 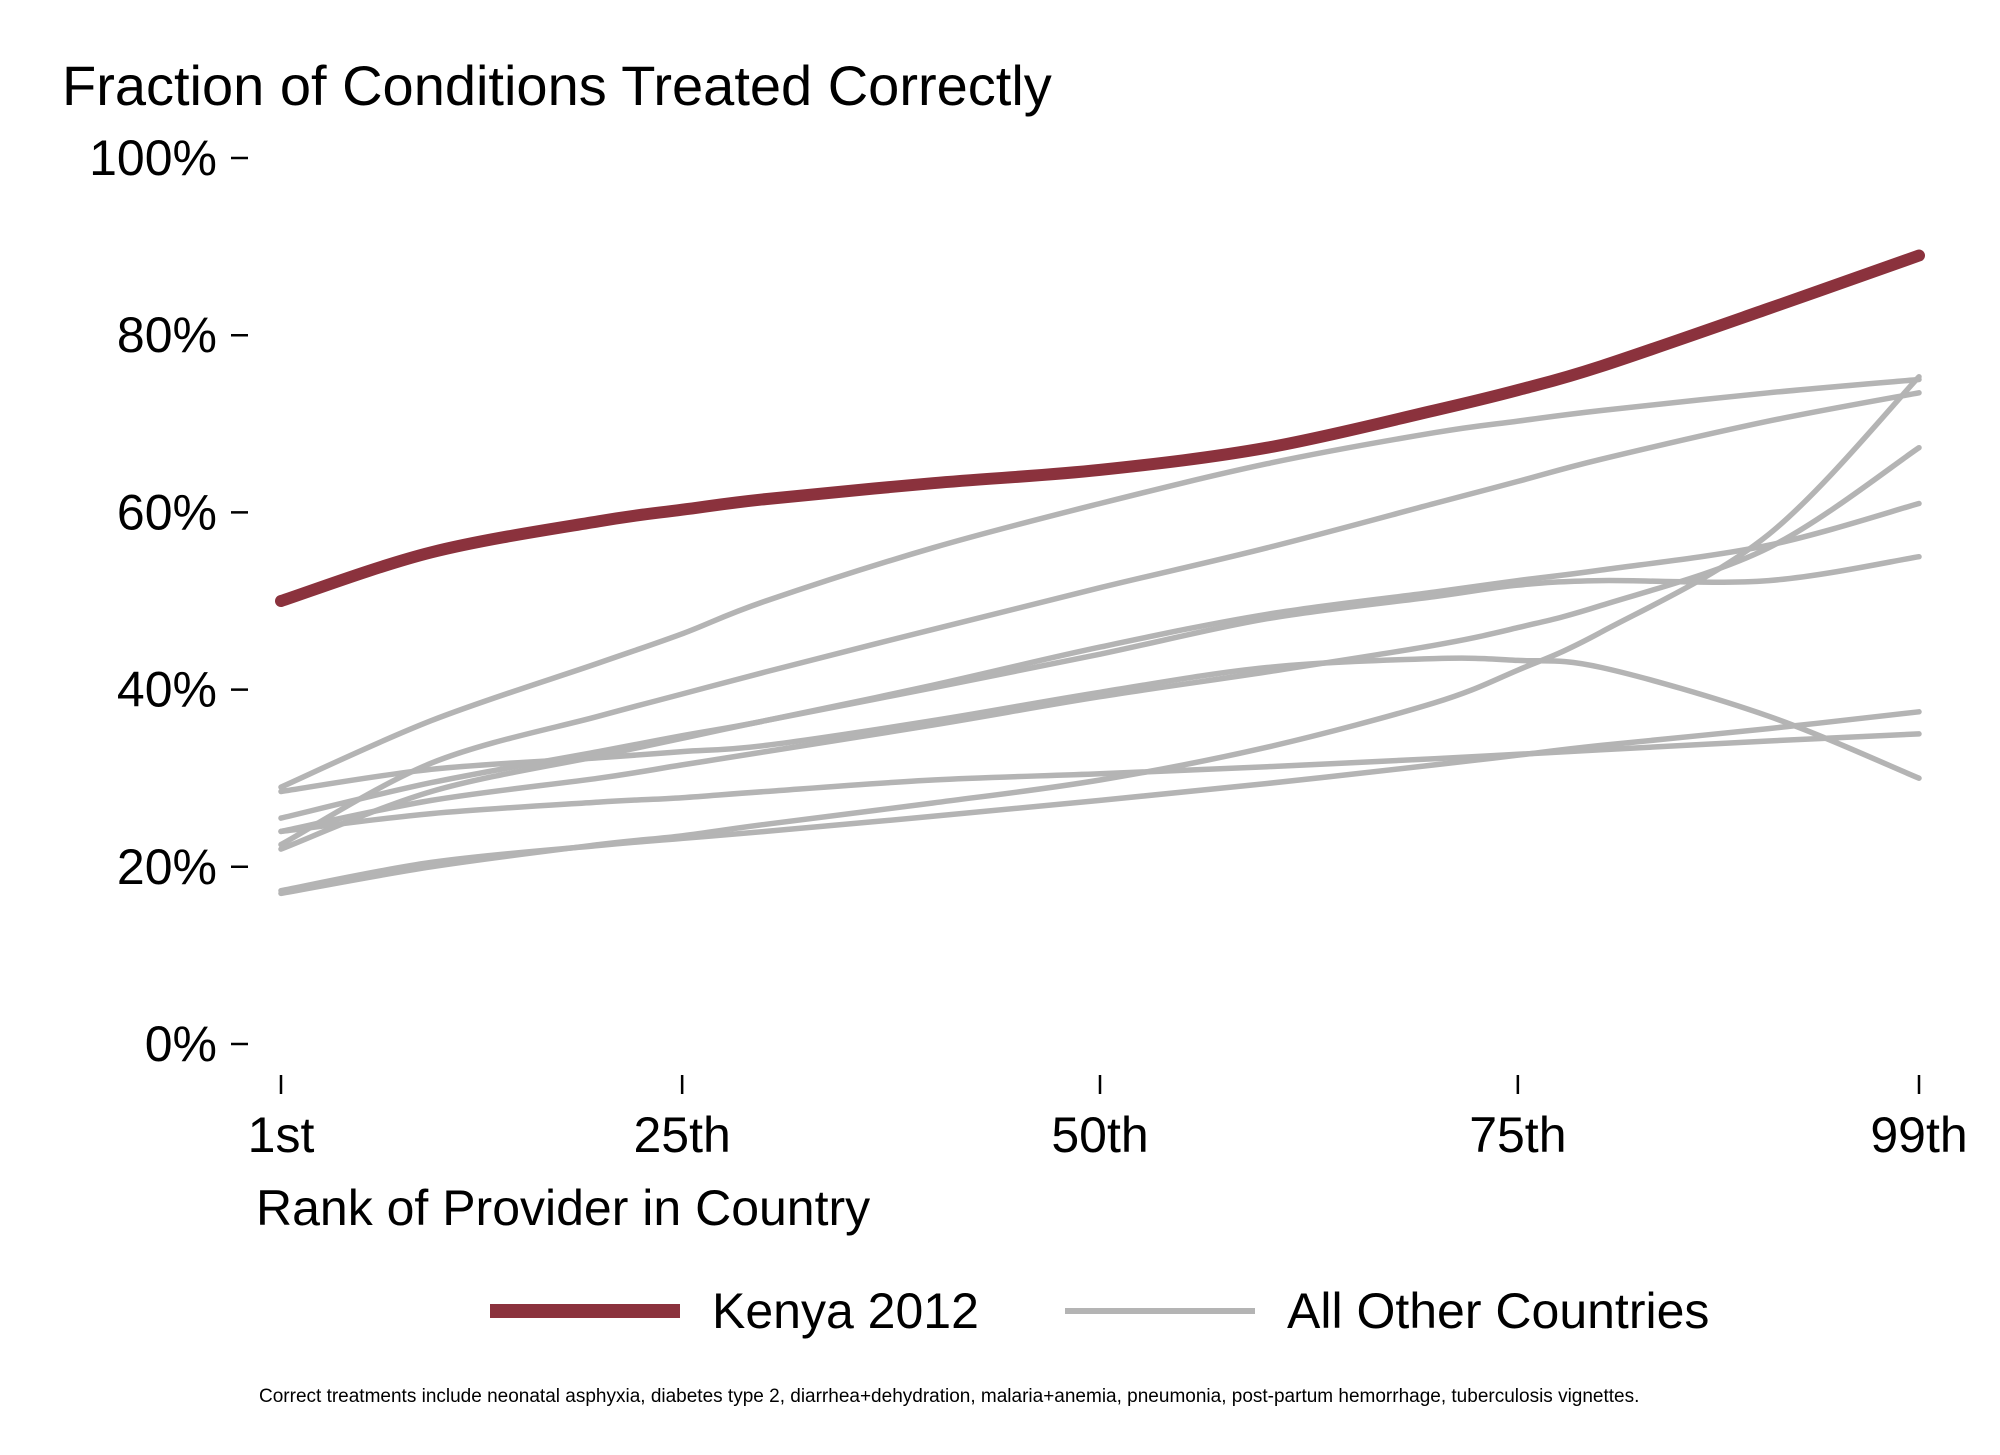 I want to click on x-tick-label: 99th, so click(x=1918, y=1135).